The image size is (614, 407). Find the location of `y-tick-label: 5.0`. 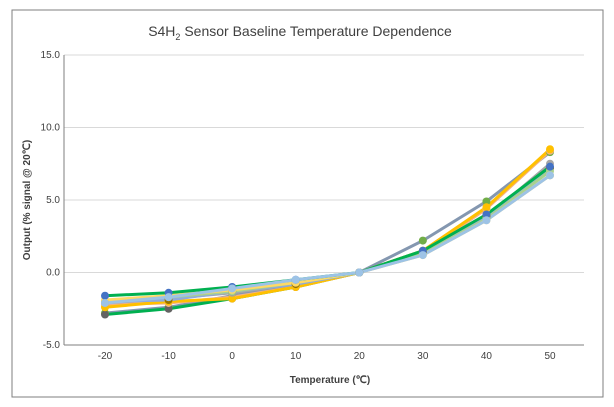

y-tick-label: 5.0 is located at coordinates (53, 200).